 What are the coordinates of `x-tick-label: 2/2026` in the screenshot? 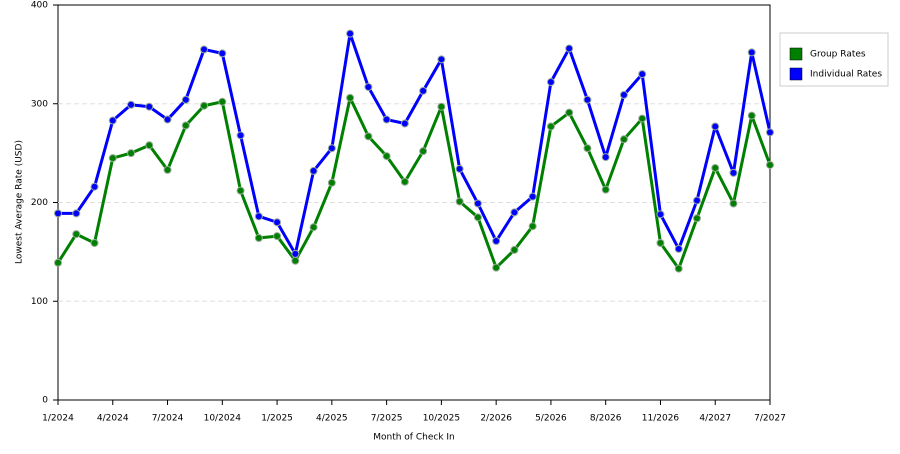 It's located at (496, 419).